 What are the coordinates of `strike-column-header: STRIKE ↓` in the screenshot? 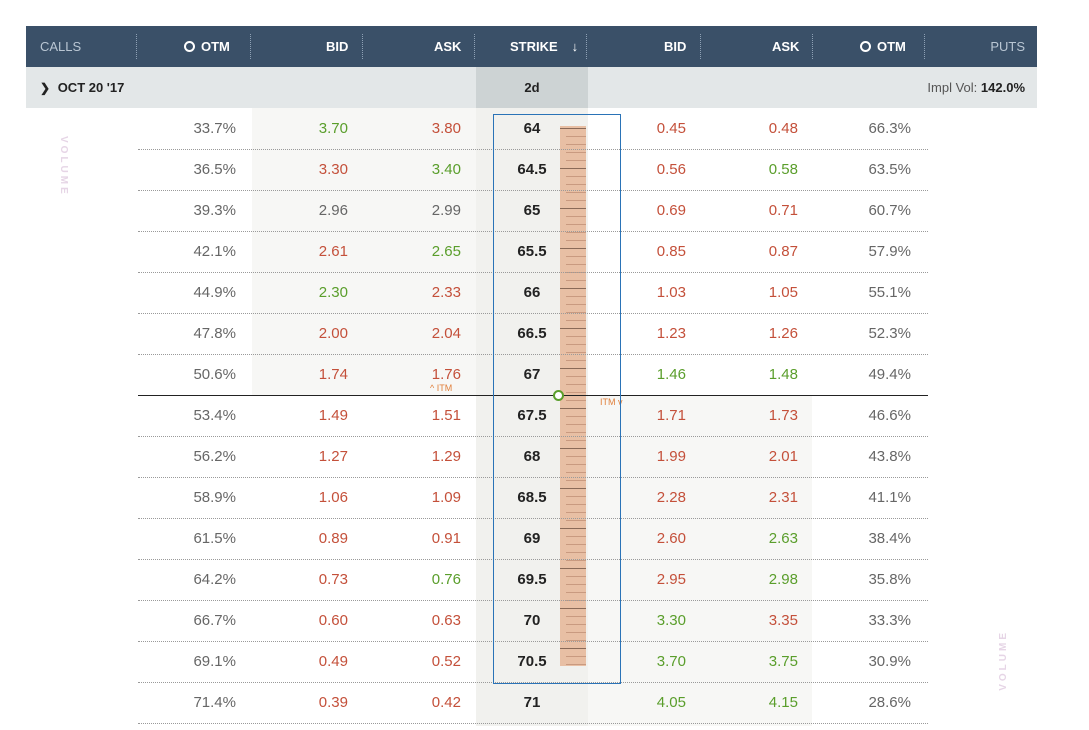 It's located at (544, 46).